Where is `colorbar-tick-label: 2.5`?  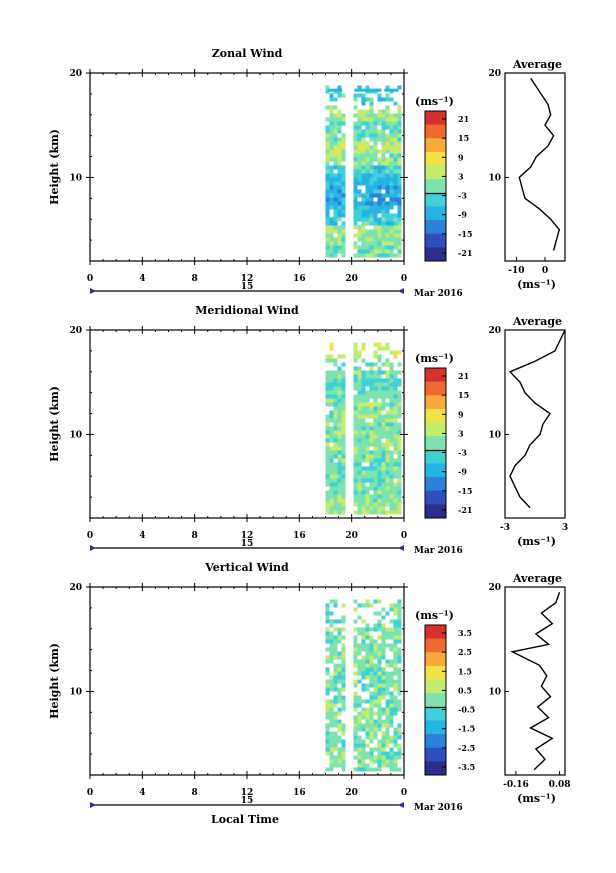
colorbar-tick-label: 2.5 is located at coordinates (465, 652).